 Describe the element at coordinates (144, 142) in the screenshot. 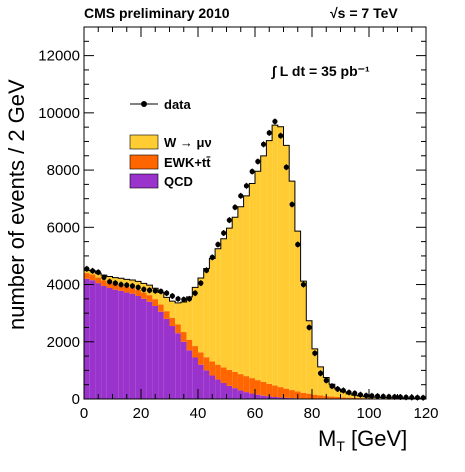

I see `legend-swatch-signal` at that location.